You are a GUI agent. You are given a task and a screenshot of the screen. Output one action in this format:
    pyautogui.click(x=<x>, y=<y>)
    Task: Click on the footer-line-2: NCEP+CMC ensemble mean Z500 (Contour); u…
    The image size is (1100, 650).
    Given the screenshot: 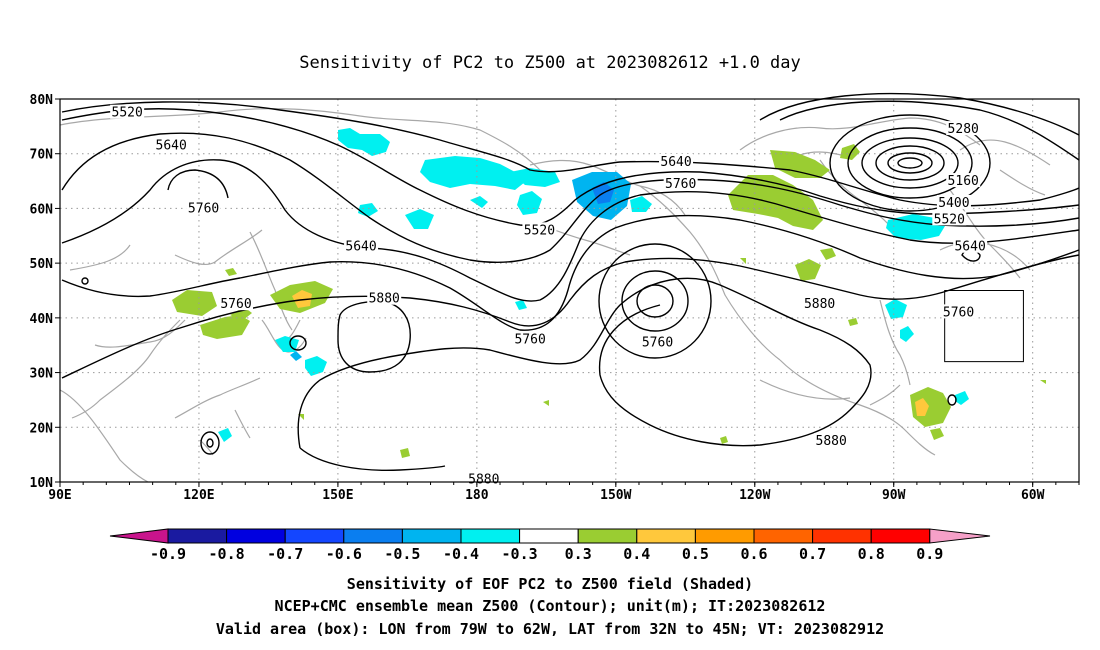 What is the action you would take?
    pyautogui.click(x=550, y=606)
    